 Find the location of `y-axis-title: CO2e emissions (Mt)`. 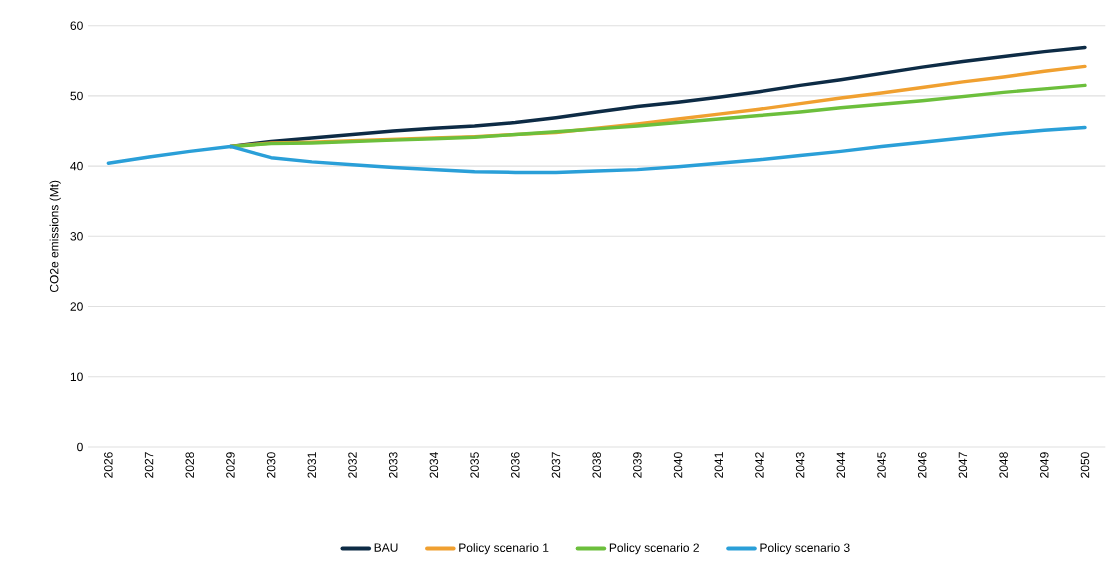

y-axis-title: CO2e emissions (Mt) is located at coordinates (55, 236).